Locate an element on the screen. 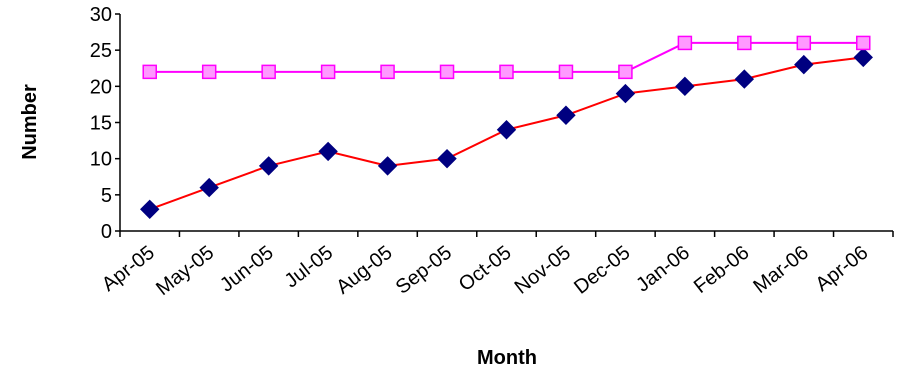  x-tick-label-Apr-05: Apr-05 is located at coordinates (128, 269).